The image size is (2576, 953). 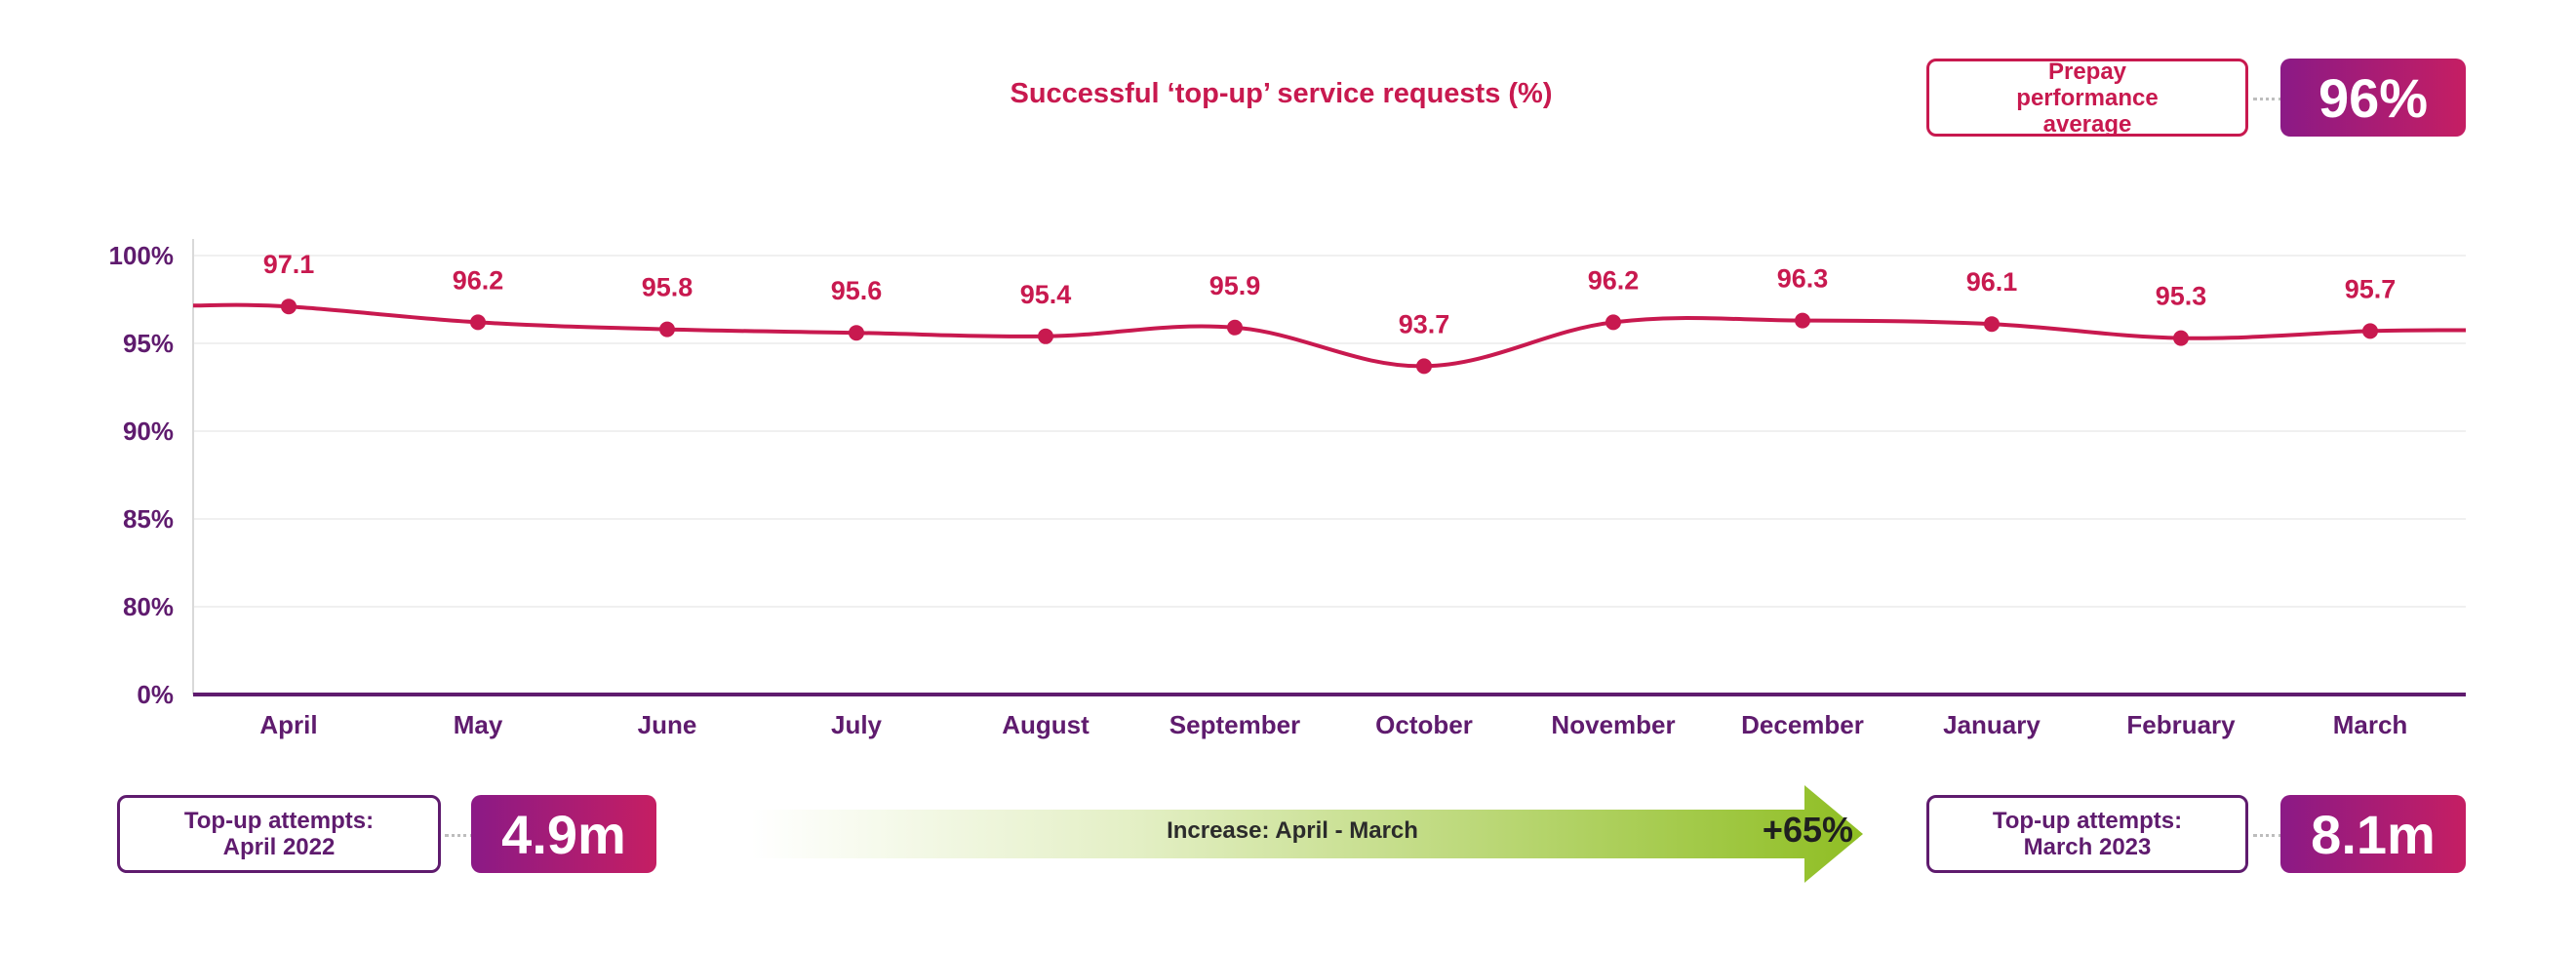 I want to click on x-tick-label: February, so click(x=2181, y=724).